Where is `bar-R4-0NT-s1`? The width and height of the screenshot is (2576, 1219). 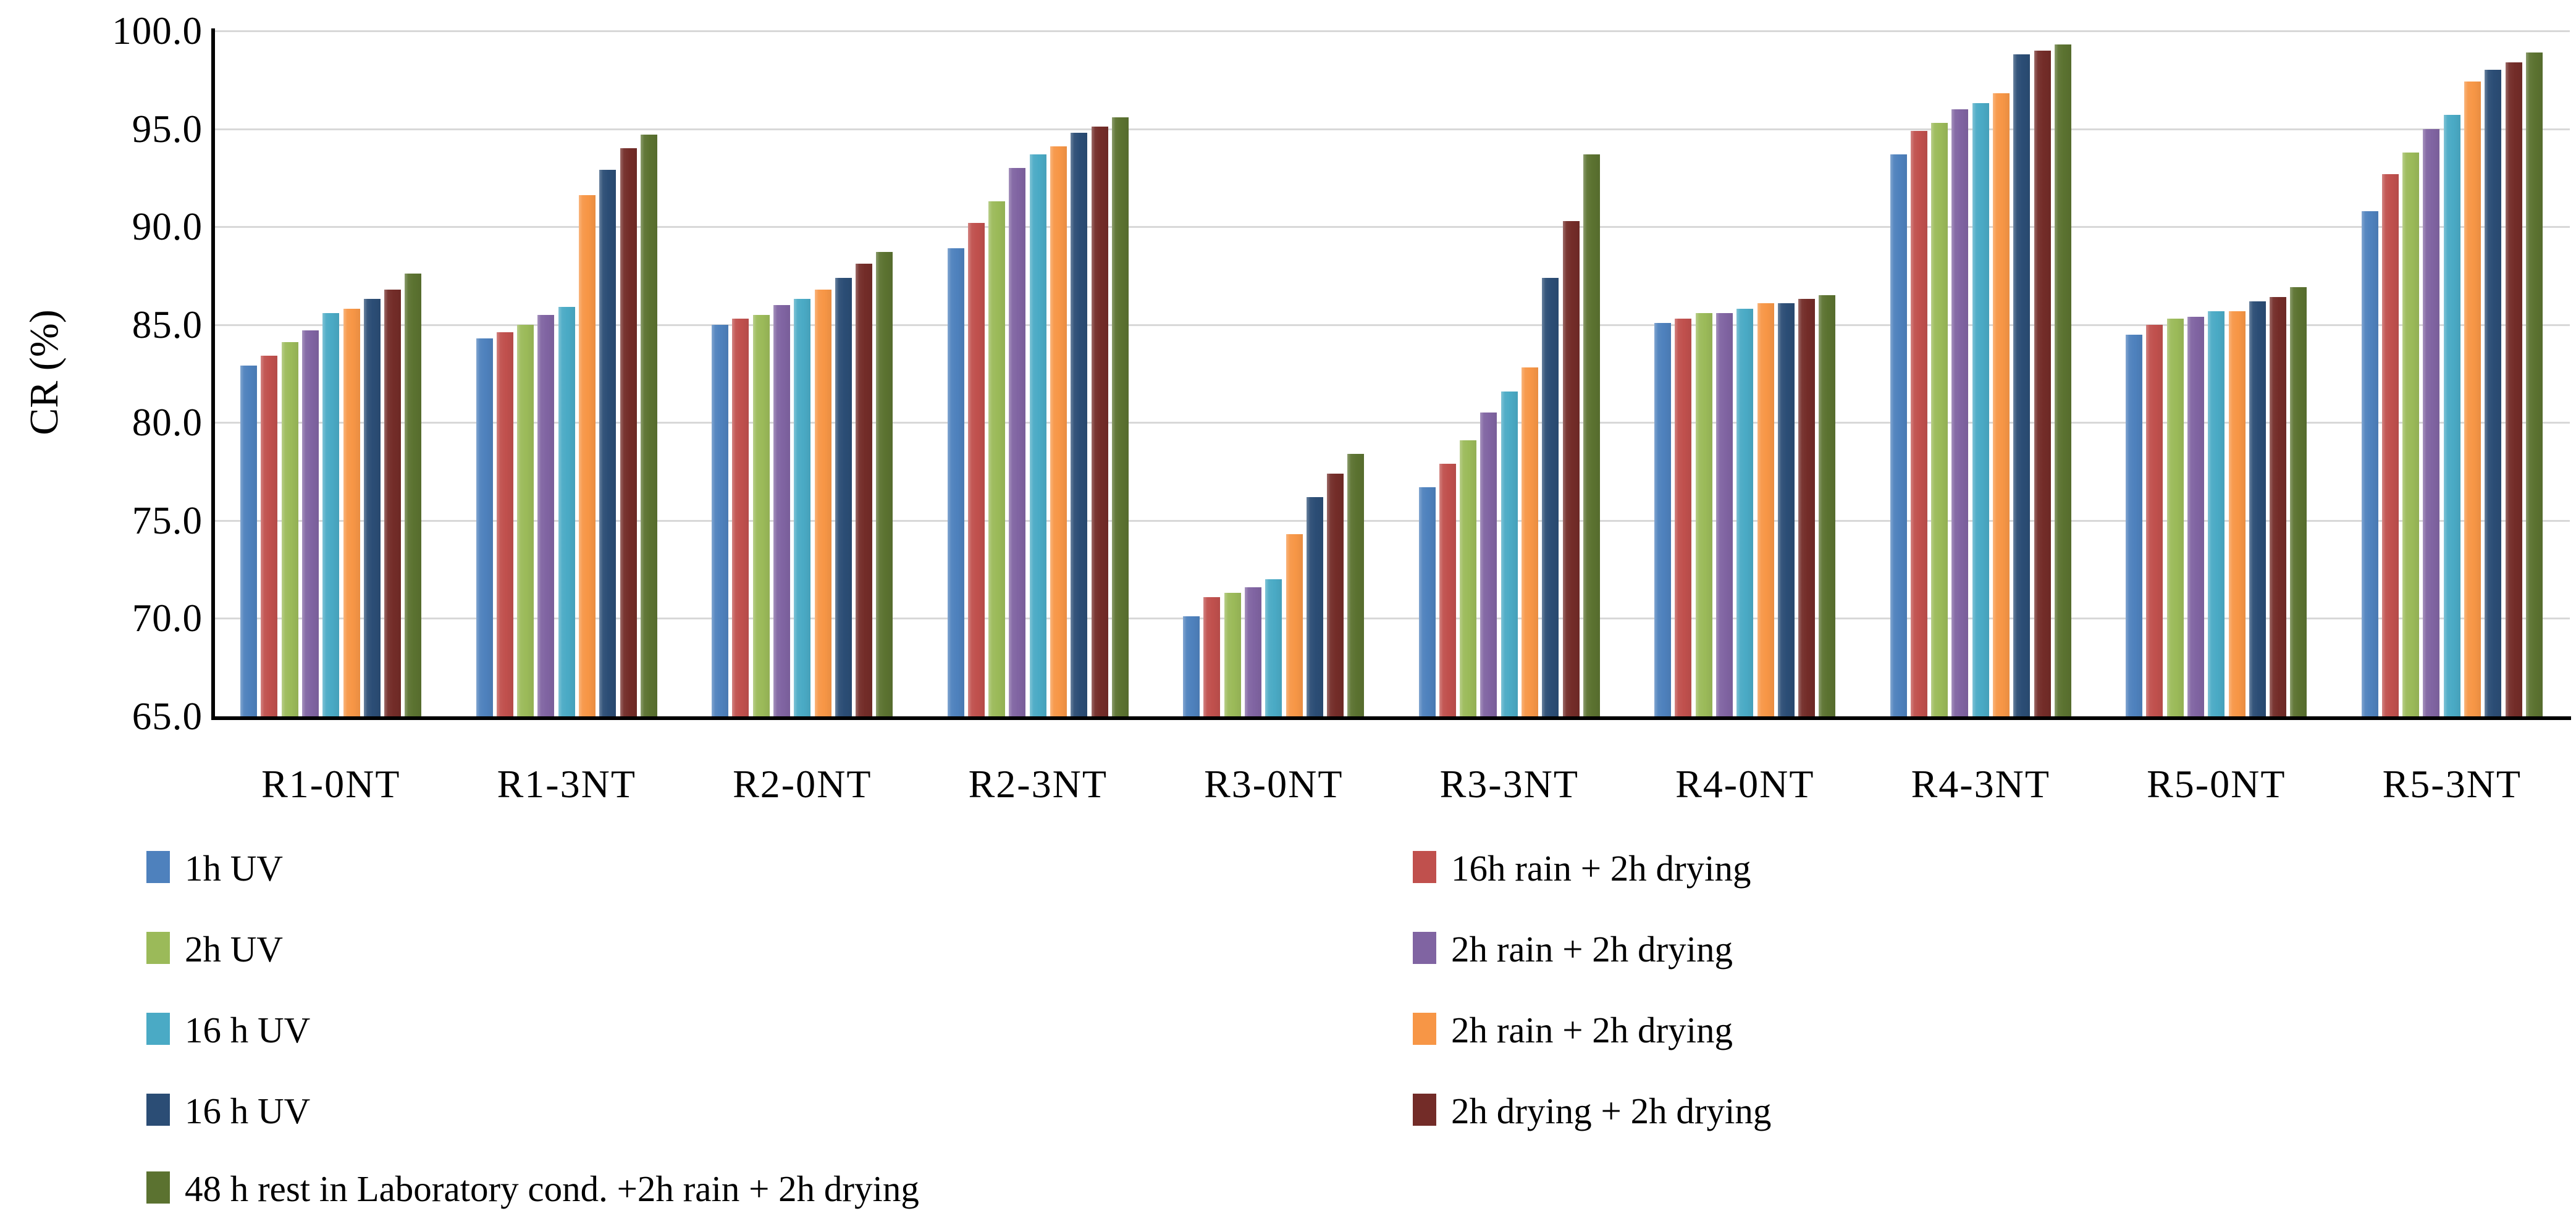 bar-R4-0NT-s1 is located at coordinates (1663, 519).